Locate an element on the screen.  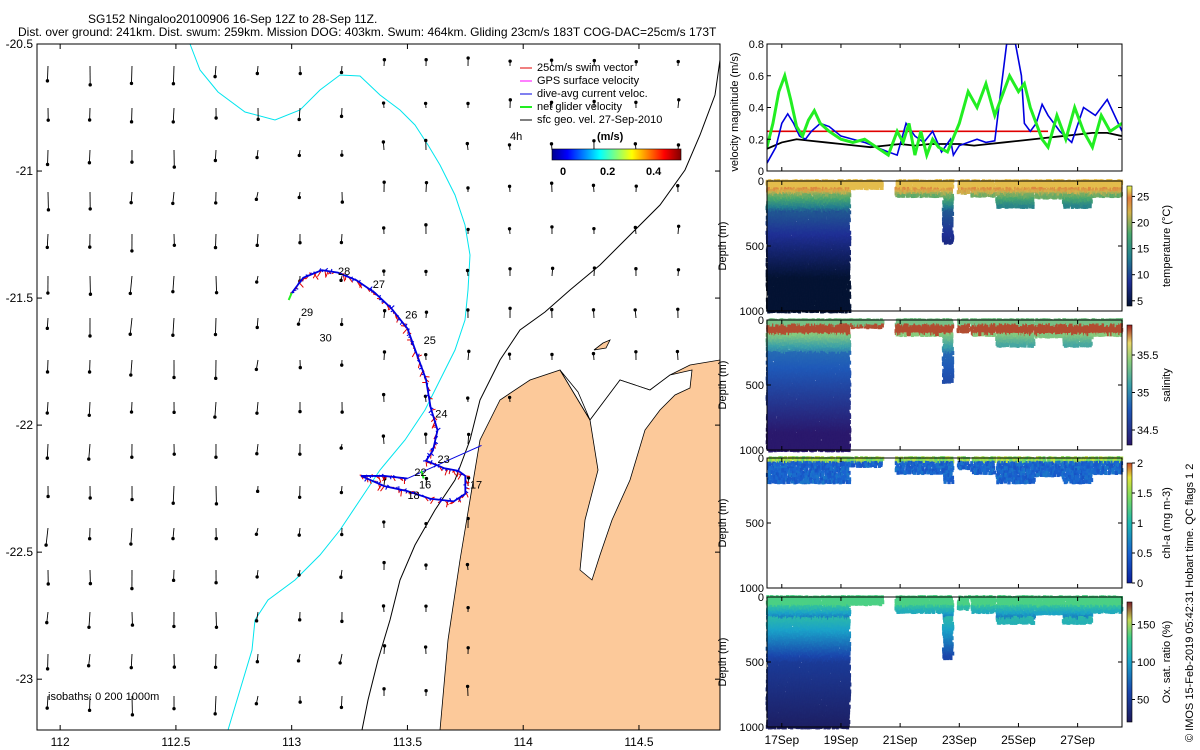
chla-cbar-tick-4: 2 is located at coordinates (1140, 464).